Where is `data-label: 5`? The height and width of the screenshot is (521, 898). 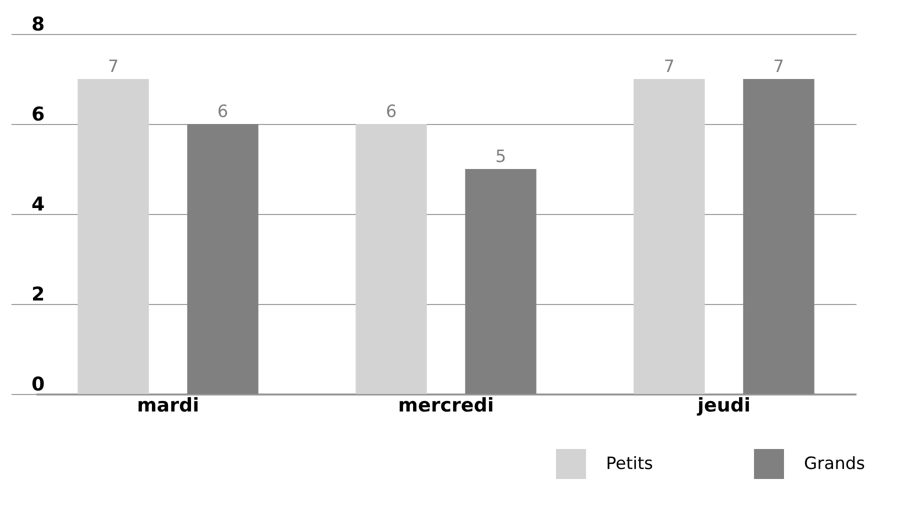
data-label: 5 is located at coordinates (500, 157).